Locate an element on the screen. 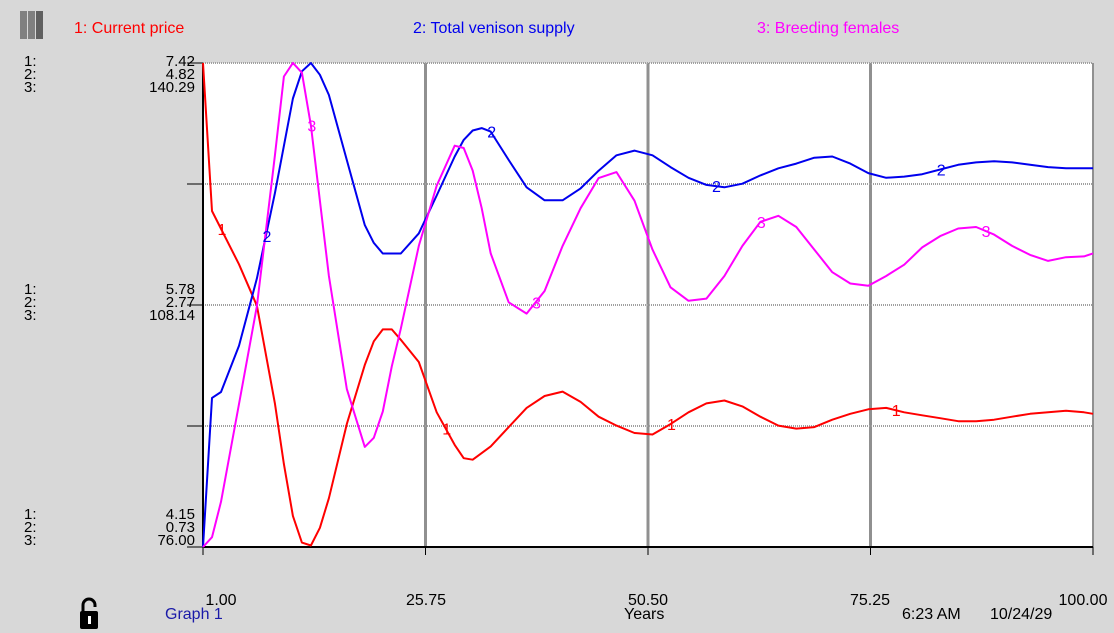  legend-breeding-females: 3: Breeding females is located at coordinates (828, 28).